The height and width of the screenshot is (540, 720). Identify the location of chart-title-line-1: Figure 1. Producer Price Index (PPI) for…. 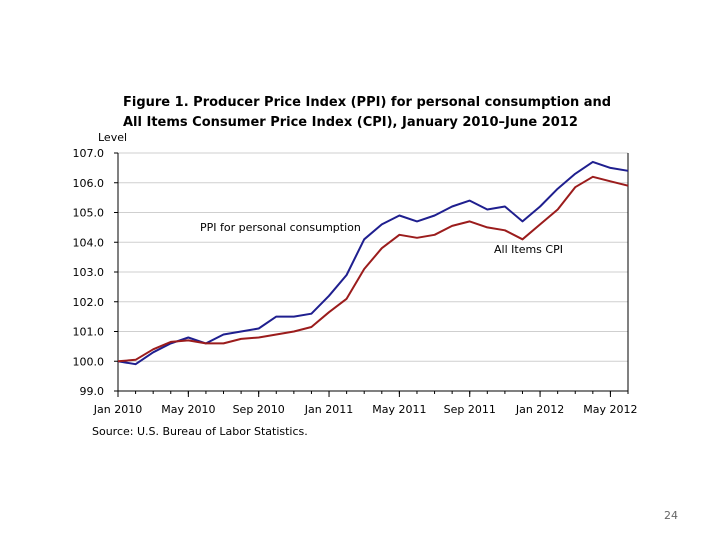
(367, 102).